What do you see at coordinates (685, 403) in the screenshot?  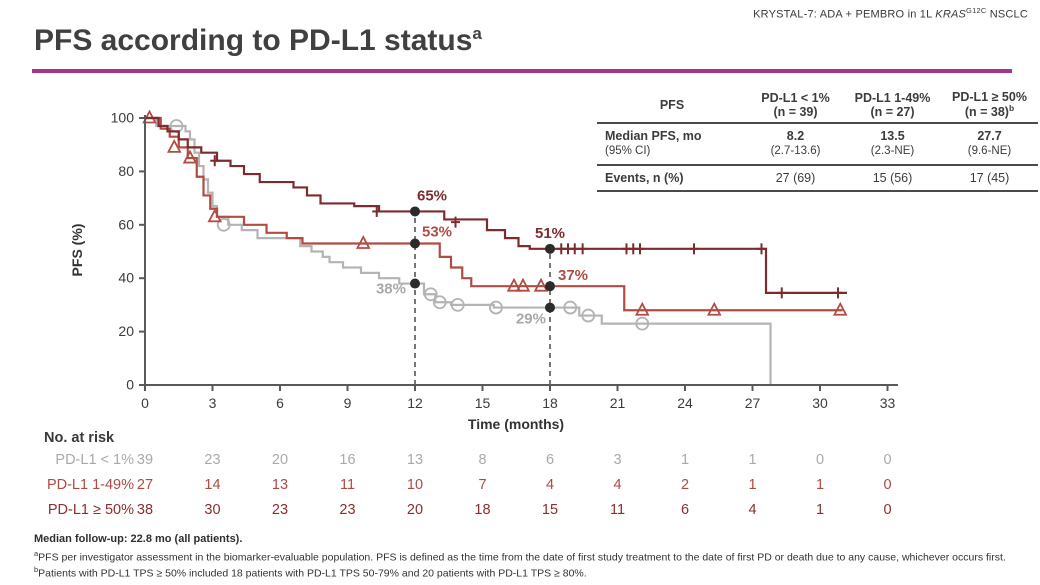 I see `x-tick-label: 24` at bounding box center [685, 403].